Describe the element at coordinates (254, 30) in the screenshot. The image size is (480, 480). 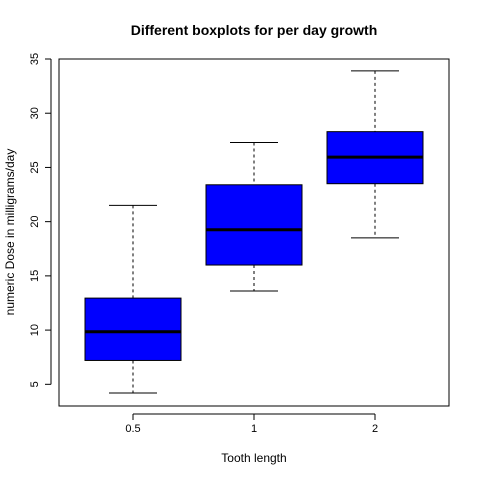
I see `chart-title: Different boxplots for per day growth` at that location.